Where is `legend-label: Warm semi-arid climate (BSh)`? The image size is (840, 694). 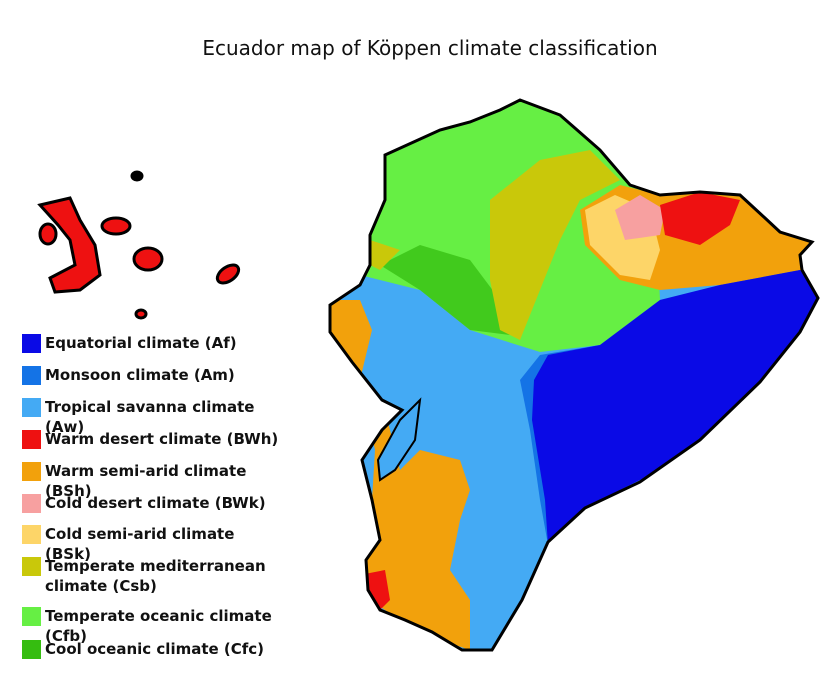
legend-label: Warm semi-arid climate (BSh) is located at coordinates (146, 481).